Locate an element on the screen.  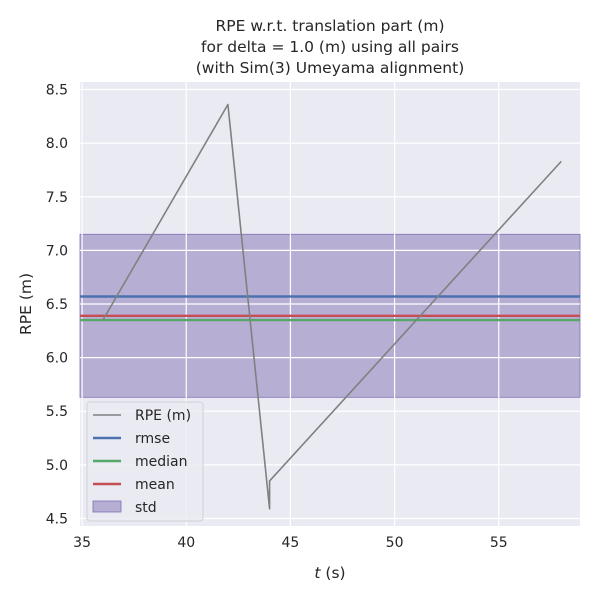
x-tick-label: 40 is located at coordinates (186, 543).